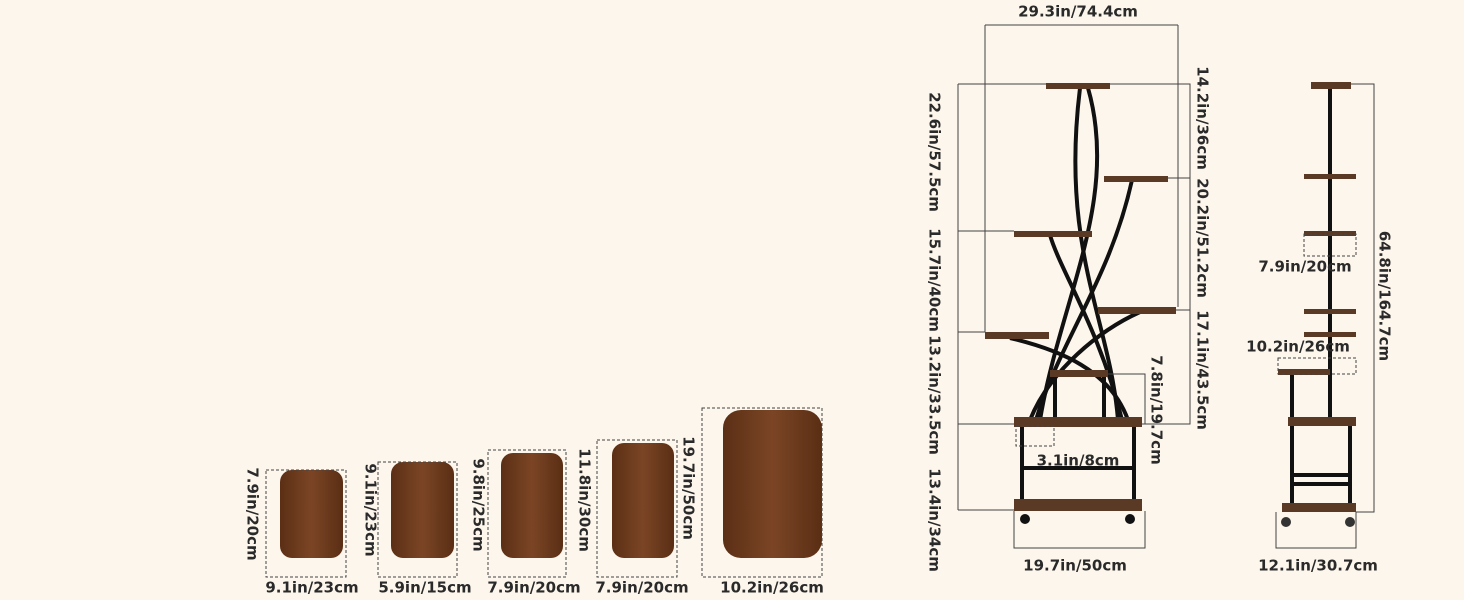  I want to click on board-width: 5.9in/15cm, so click(424, 588).